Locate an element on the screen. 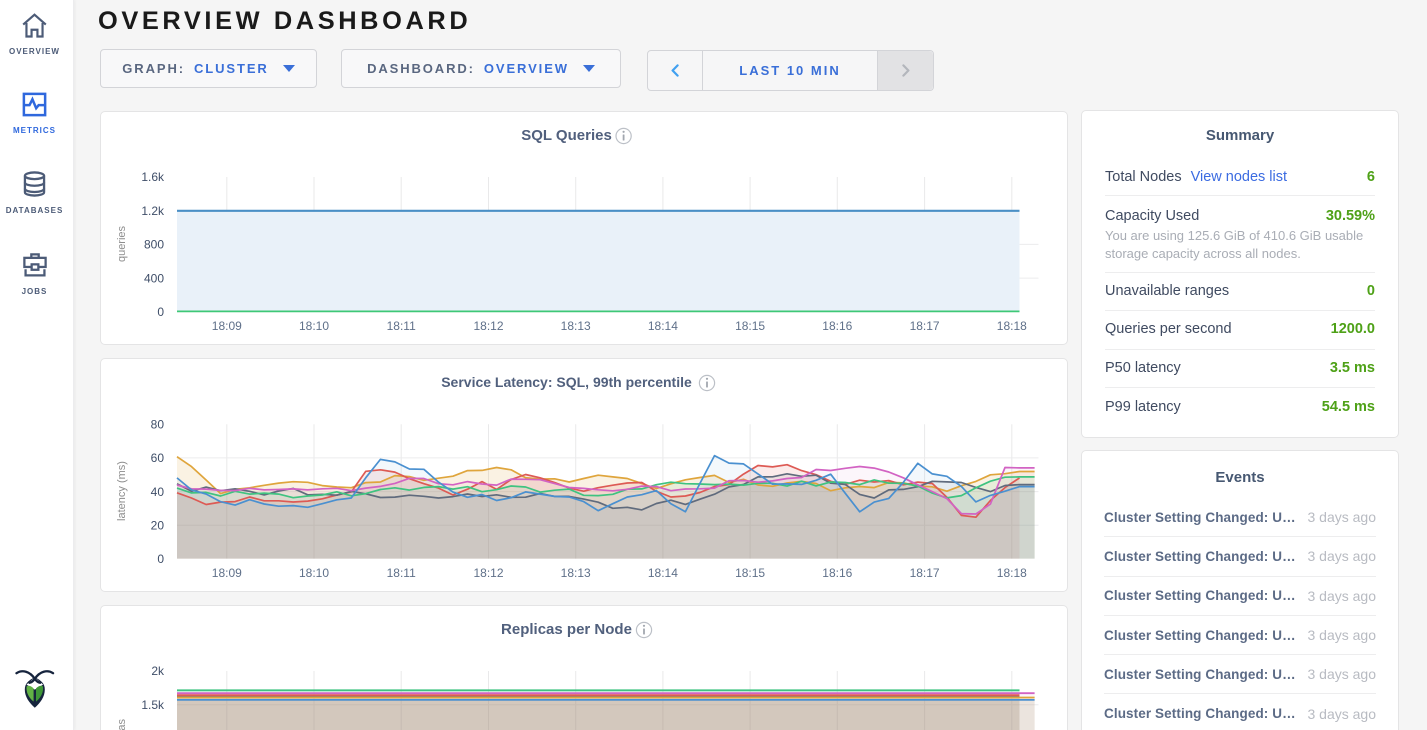  svg-text: 1.5k is located at coordinates (153, 705).